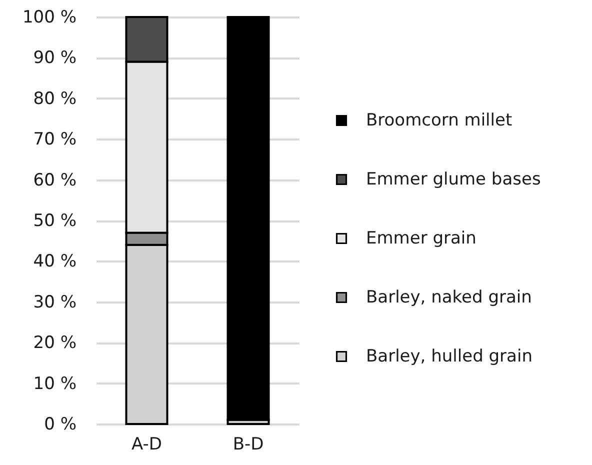  I want to click on bar, so click(248, 218).